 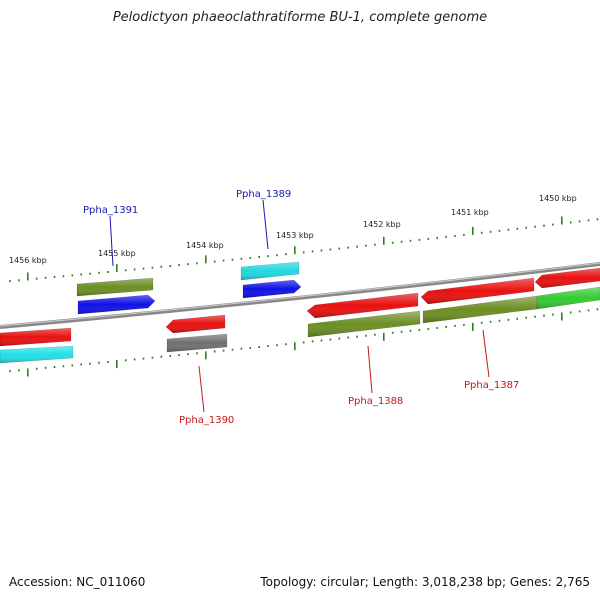 I want to click on inner-scale-ticks, so click(x=304, y=342).